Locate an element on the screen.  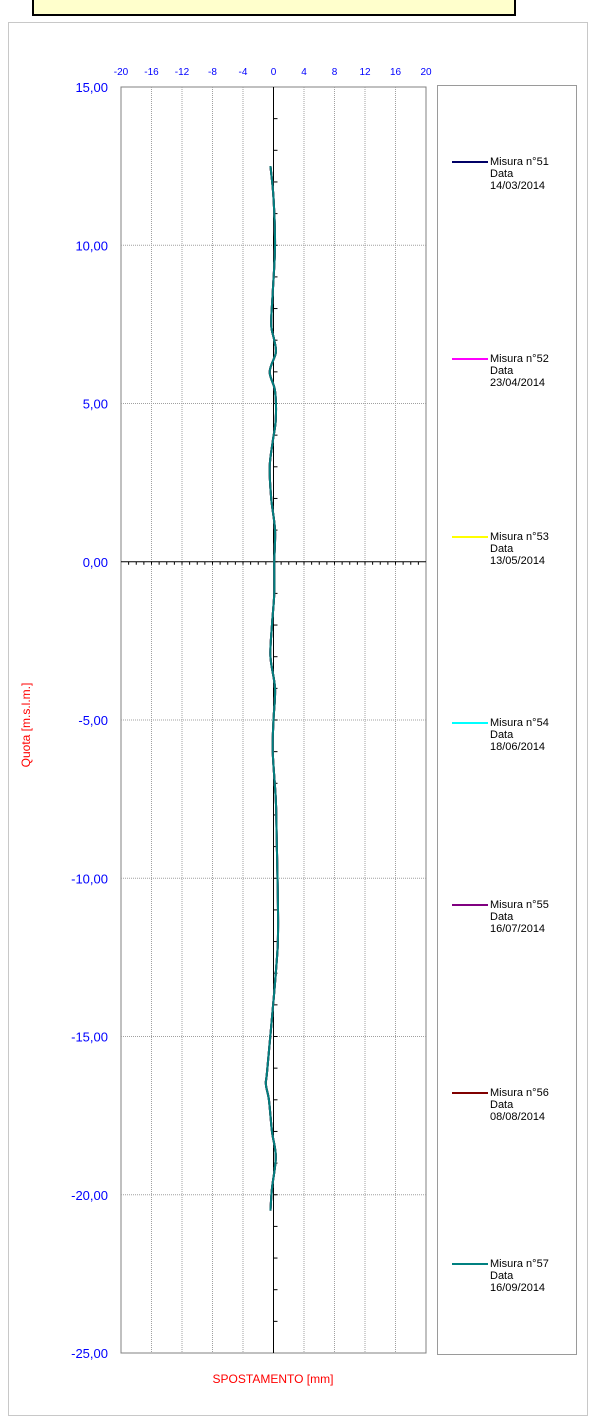
x-axis-title: SPOSTAMENTO [mm] is located at coordinates (273, 1379).